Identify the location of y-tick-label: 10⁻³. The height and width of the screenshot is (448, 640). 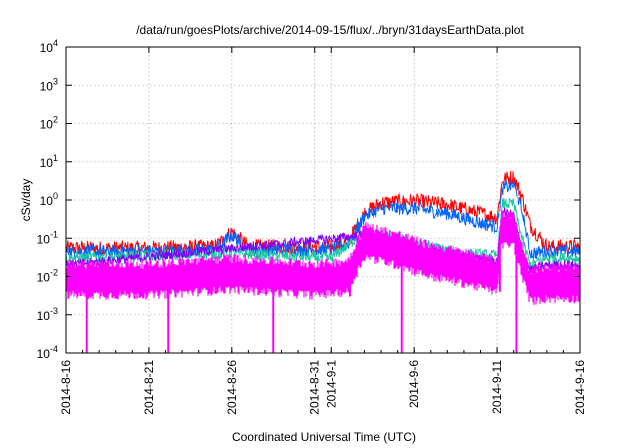
(47, 314).